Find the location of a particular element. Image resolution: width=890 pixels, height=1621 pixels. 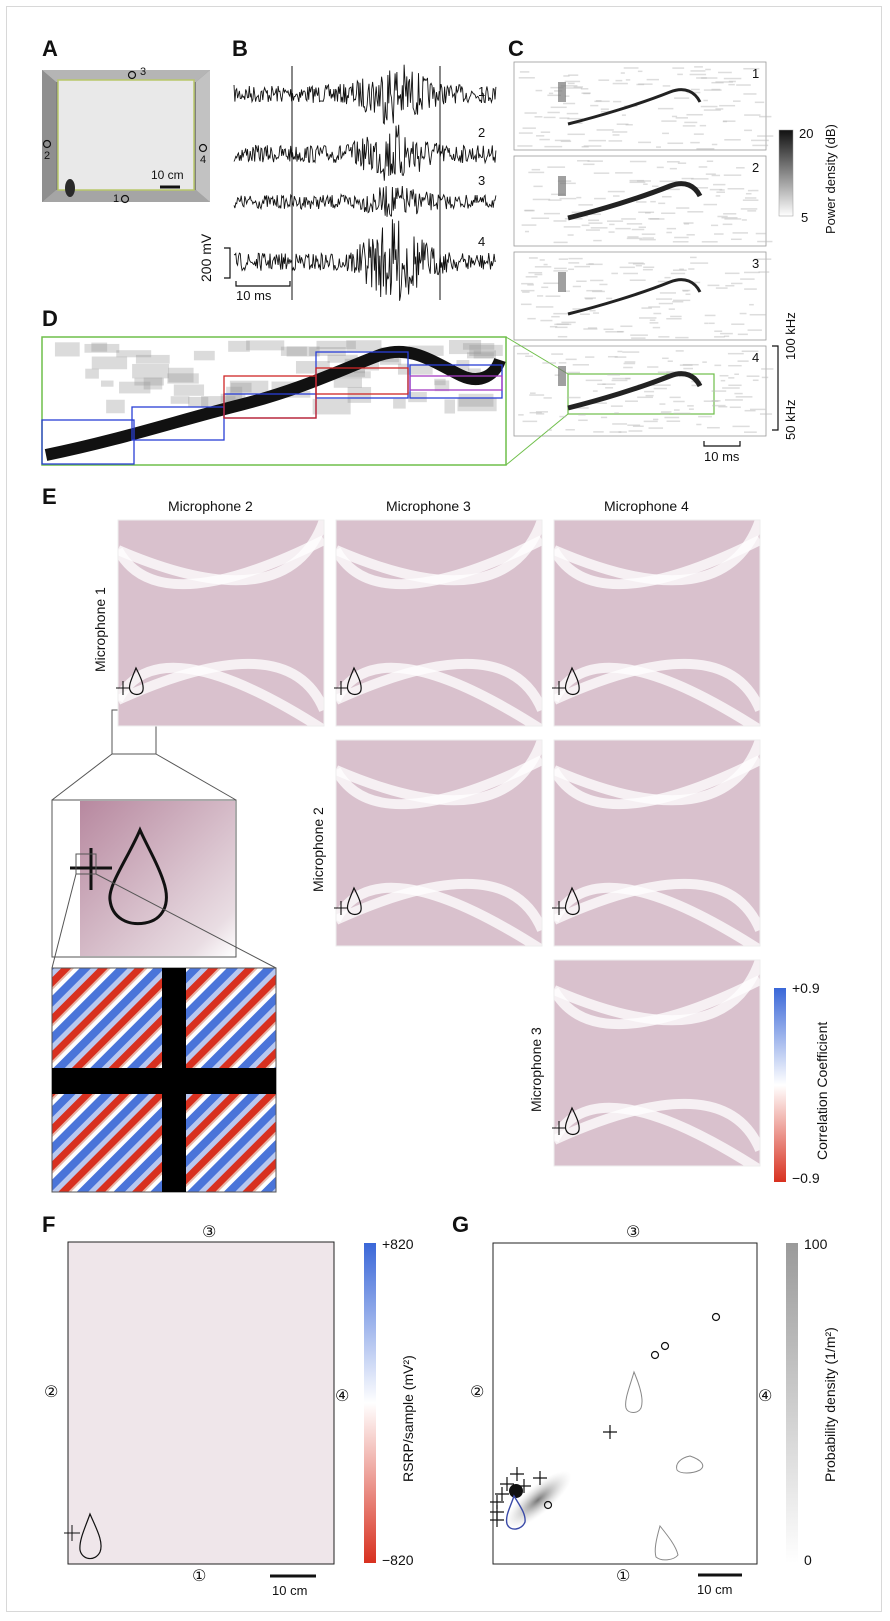

frequency-scale-bar is located at coordinates (775, 388).